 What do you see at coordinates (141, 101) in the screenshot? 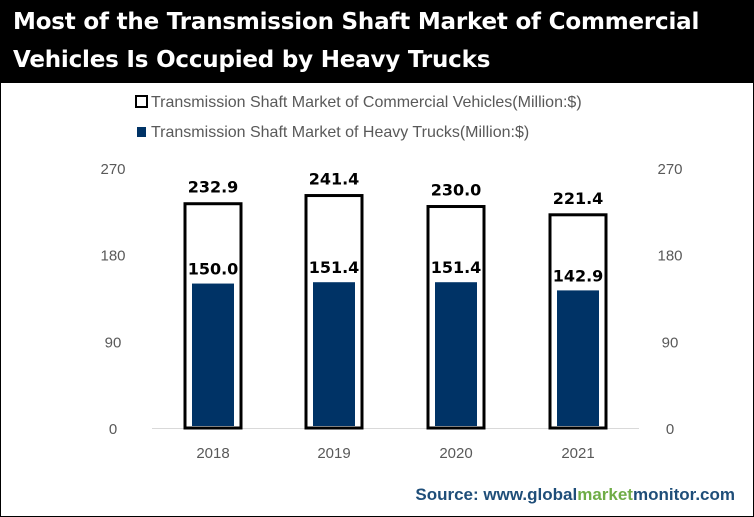
I see `legend-swatch-commercial-vehicles` at bounding box center [141, 101].